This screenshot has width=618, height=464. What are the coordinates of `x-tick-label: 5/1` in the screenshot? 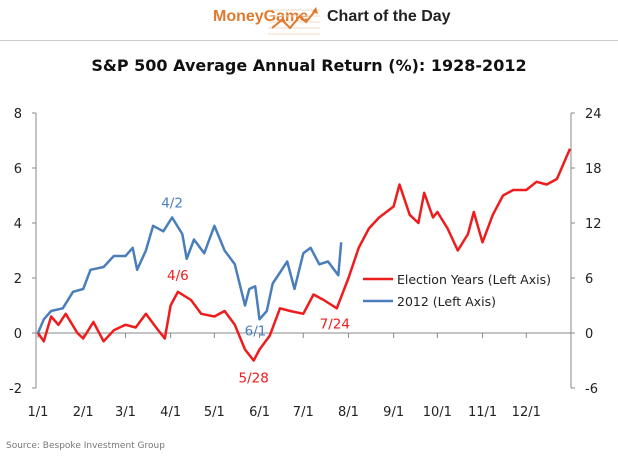 It's located at (214, 412).